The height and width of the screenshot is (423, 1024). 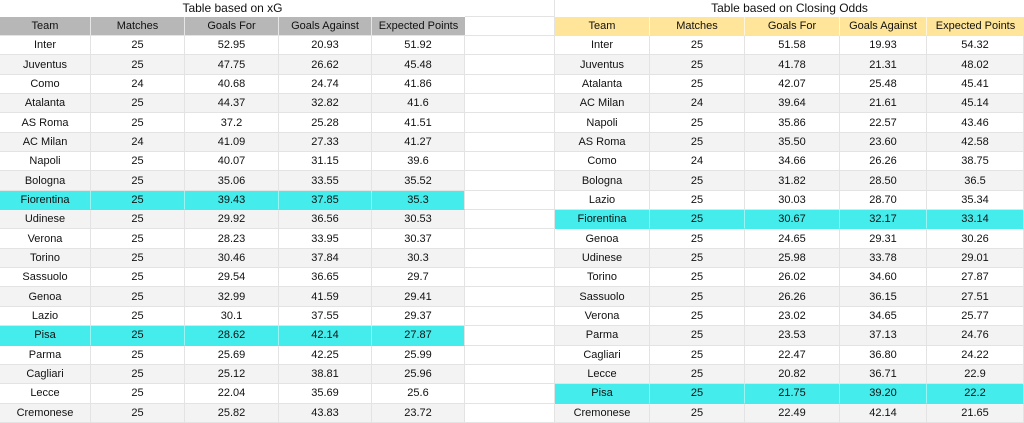 What do you see at coordinates (883, 336) in the screenshot?
I see `value-cell: 37.13` at bounding box center [883, 336].